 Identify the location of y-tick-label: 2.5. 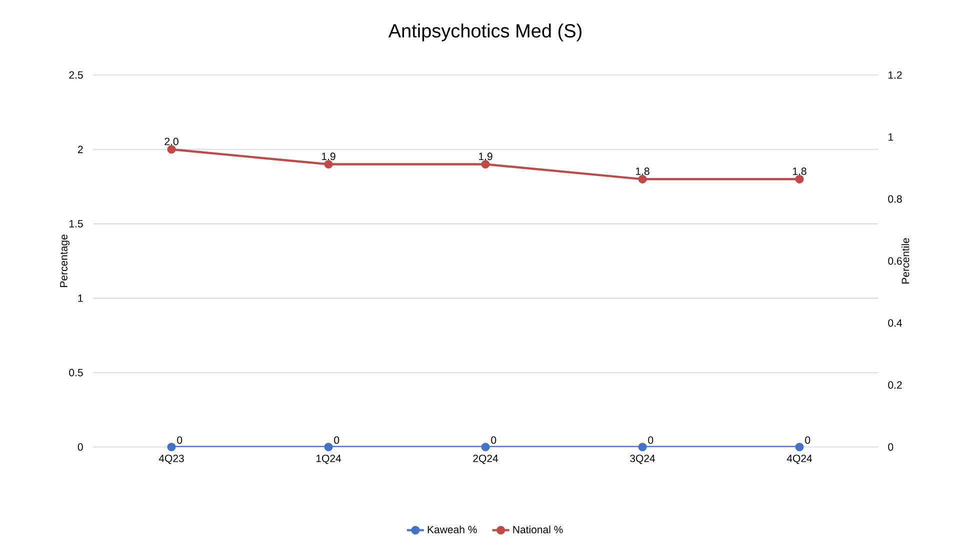
(76, 75).